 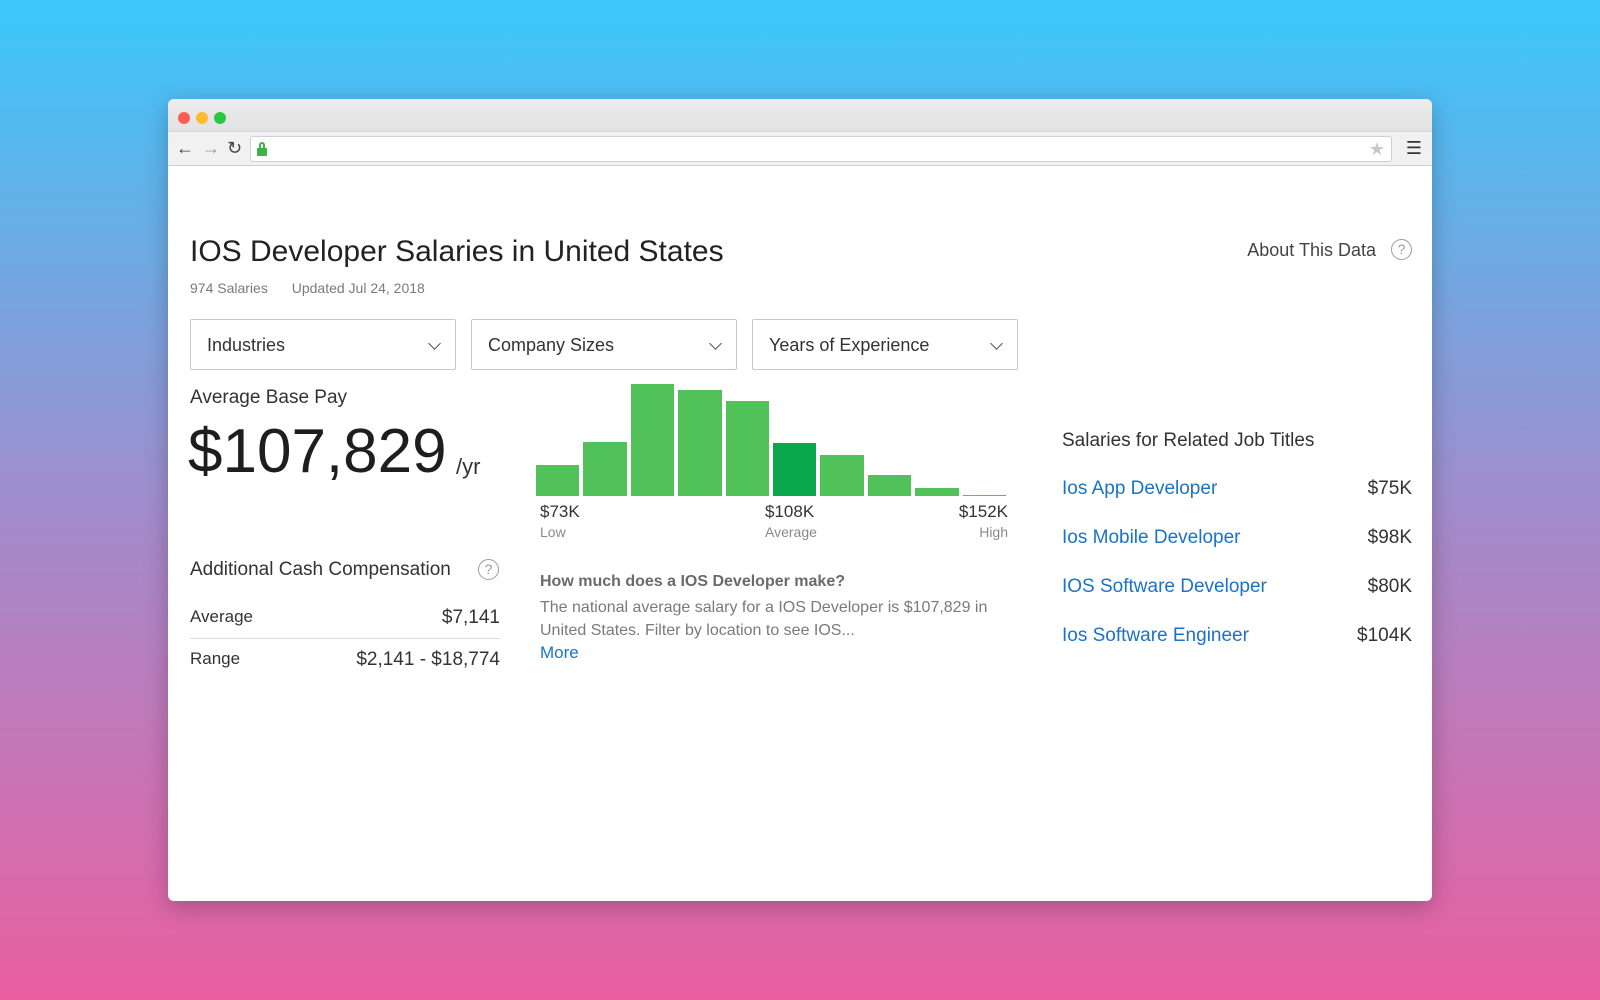 What do you see at coordinates (1413, 148) in the screenshot?
I see `hamburger-menu-icon: ☰` at bounding box center [1413, 148].